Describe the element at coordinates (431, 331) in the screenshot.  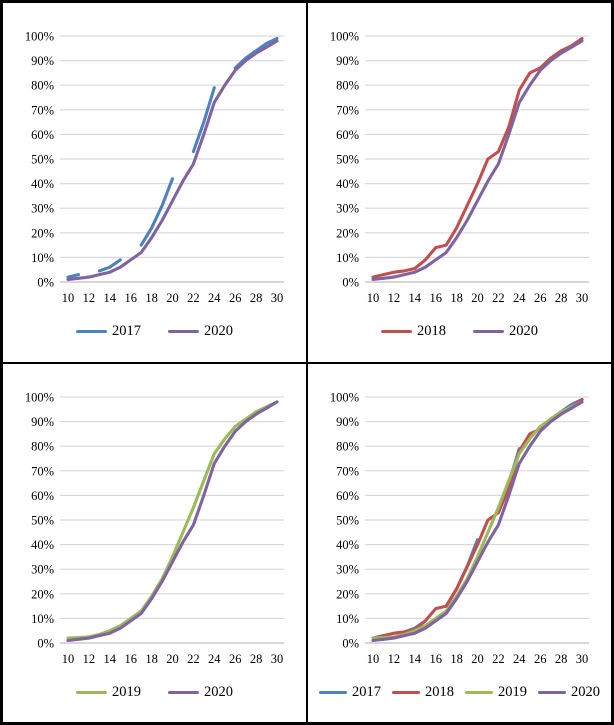
I see `legend-label-2018: 2018` at that location.